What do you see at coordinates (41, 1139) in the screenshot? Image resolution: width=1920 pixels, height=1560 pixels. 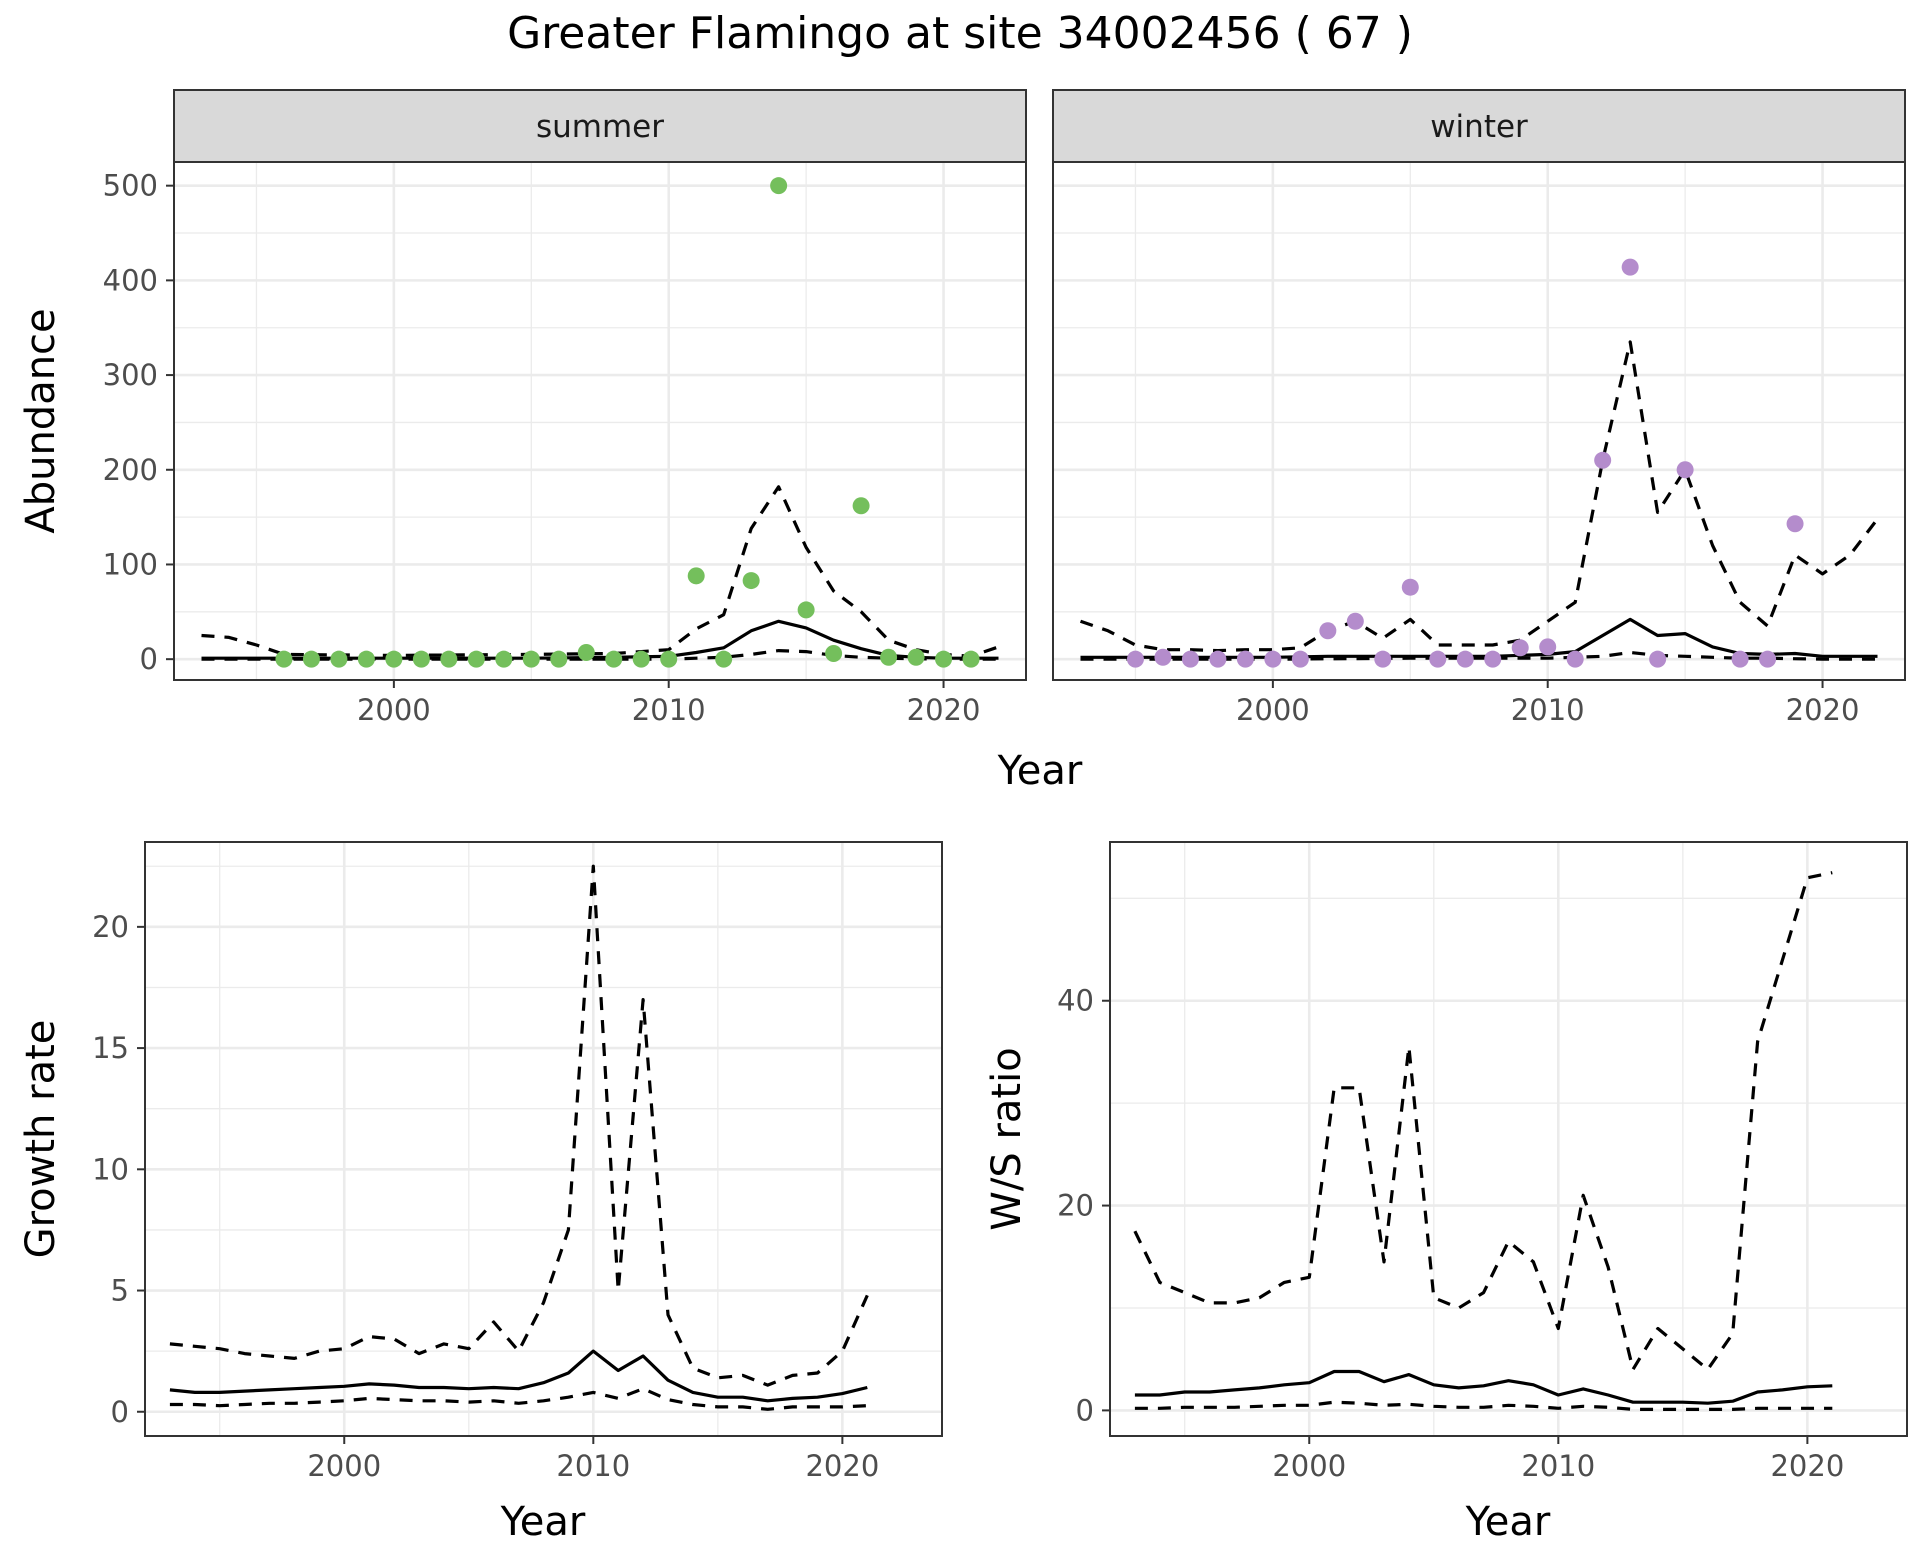 I see `y-axis-title: Growth rate` at bounding box center [41, 1139].